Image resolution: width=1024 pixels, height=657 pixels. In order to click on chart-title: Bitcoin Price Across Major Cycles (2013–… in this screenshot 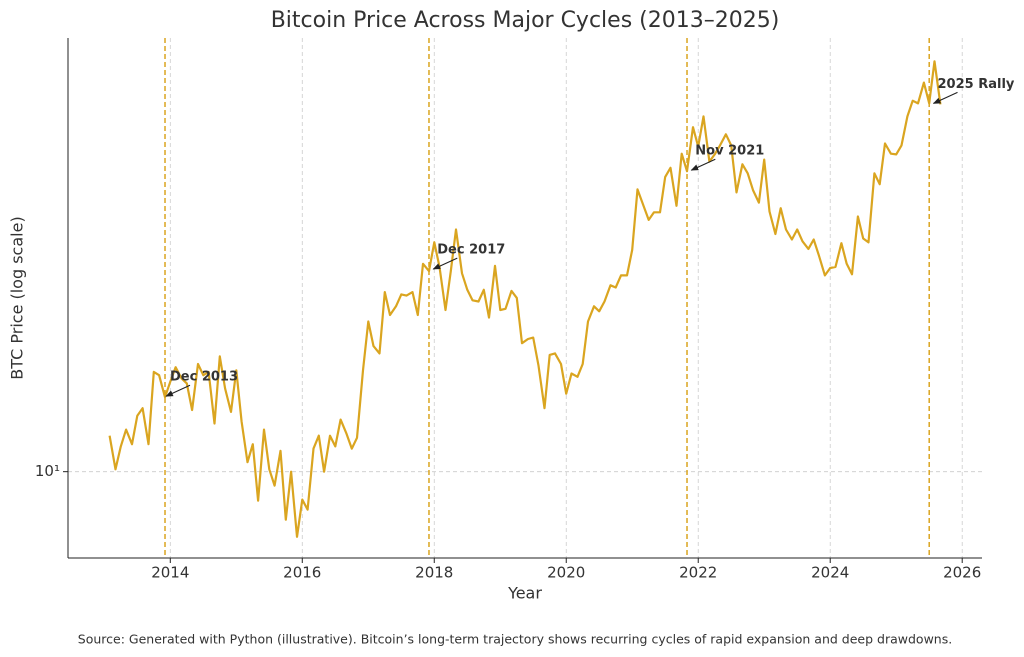, I will do `click(525, 20)`.